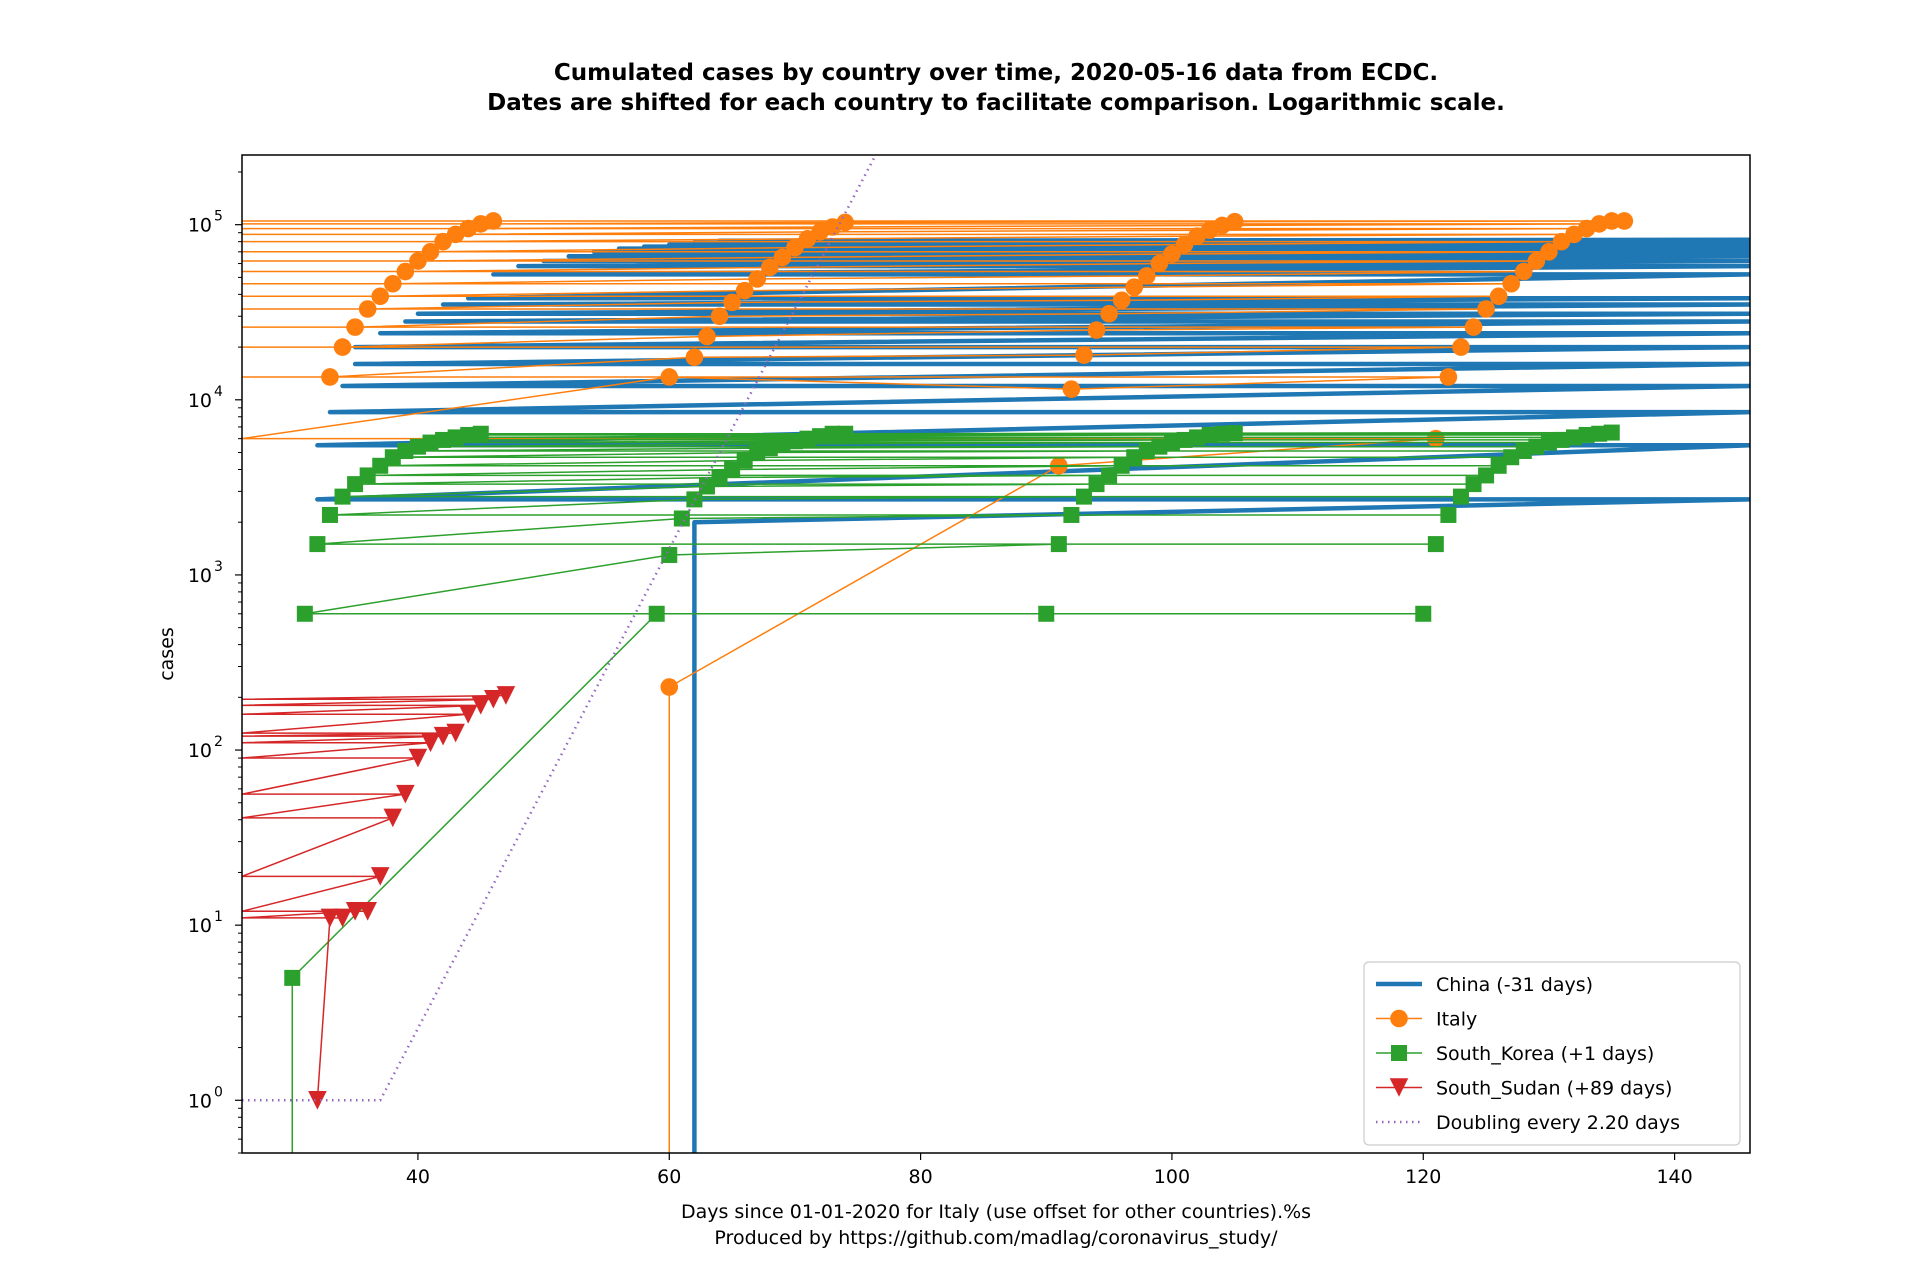 This screenshot has width=1920, height=1284. Describe the element at coordinates (1524, 1089) in the screenshot. I see `legend-item-3: South_Sudan (+89 days)` at that location.